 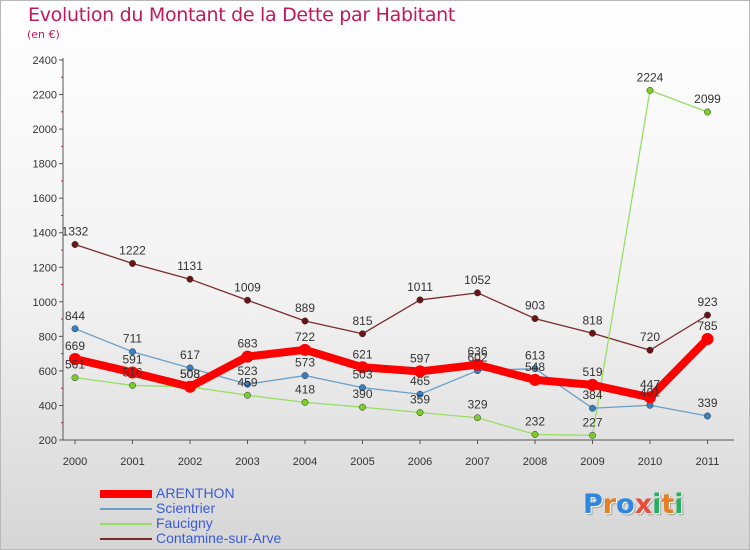 What do you see at coordinates (643, 504) in the screenshot?
I see `logo-letter: x` at bounding box center [643, 504].